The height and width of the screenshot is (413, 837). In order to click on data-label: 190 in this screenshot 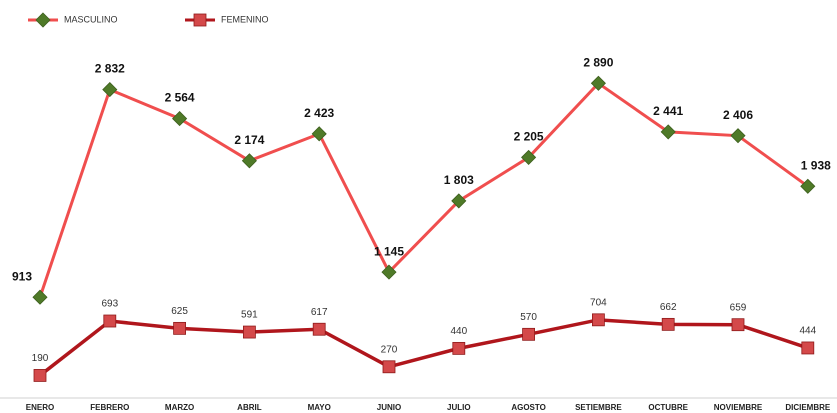, I will do `click(40, 358)`.